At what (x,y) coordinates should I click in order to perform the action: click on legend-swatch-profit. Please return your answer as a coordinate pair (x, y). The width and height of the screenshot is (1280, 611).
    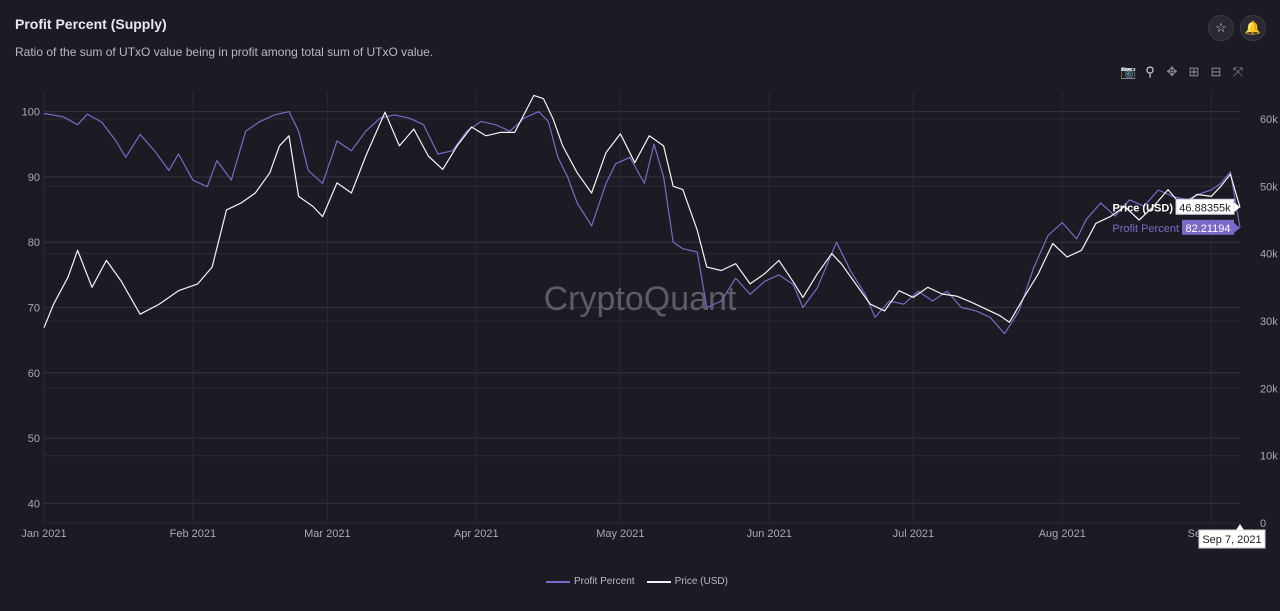
    Looking at the image, I should click on (558, 581).